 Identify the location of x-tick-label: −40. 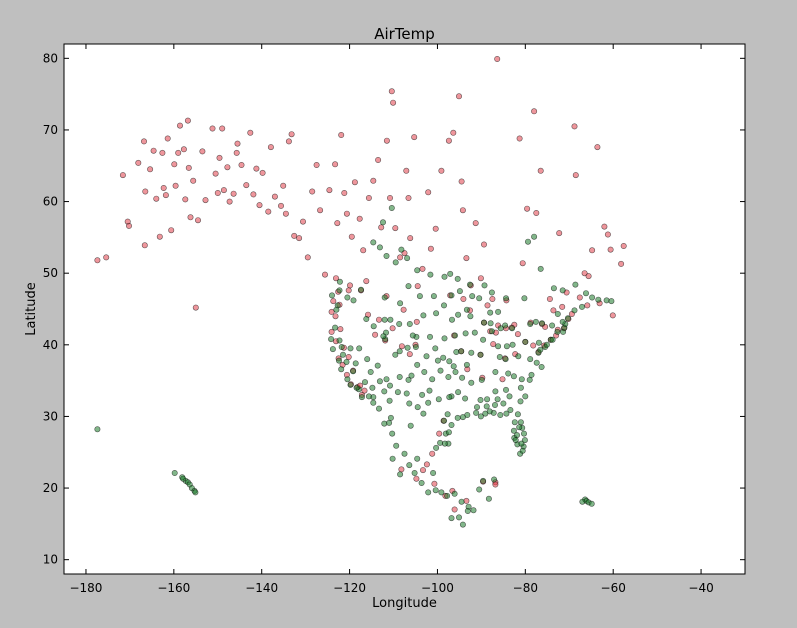
(700, 588).